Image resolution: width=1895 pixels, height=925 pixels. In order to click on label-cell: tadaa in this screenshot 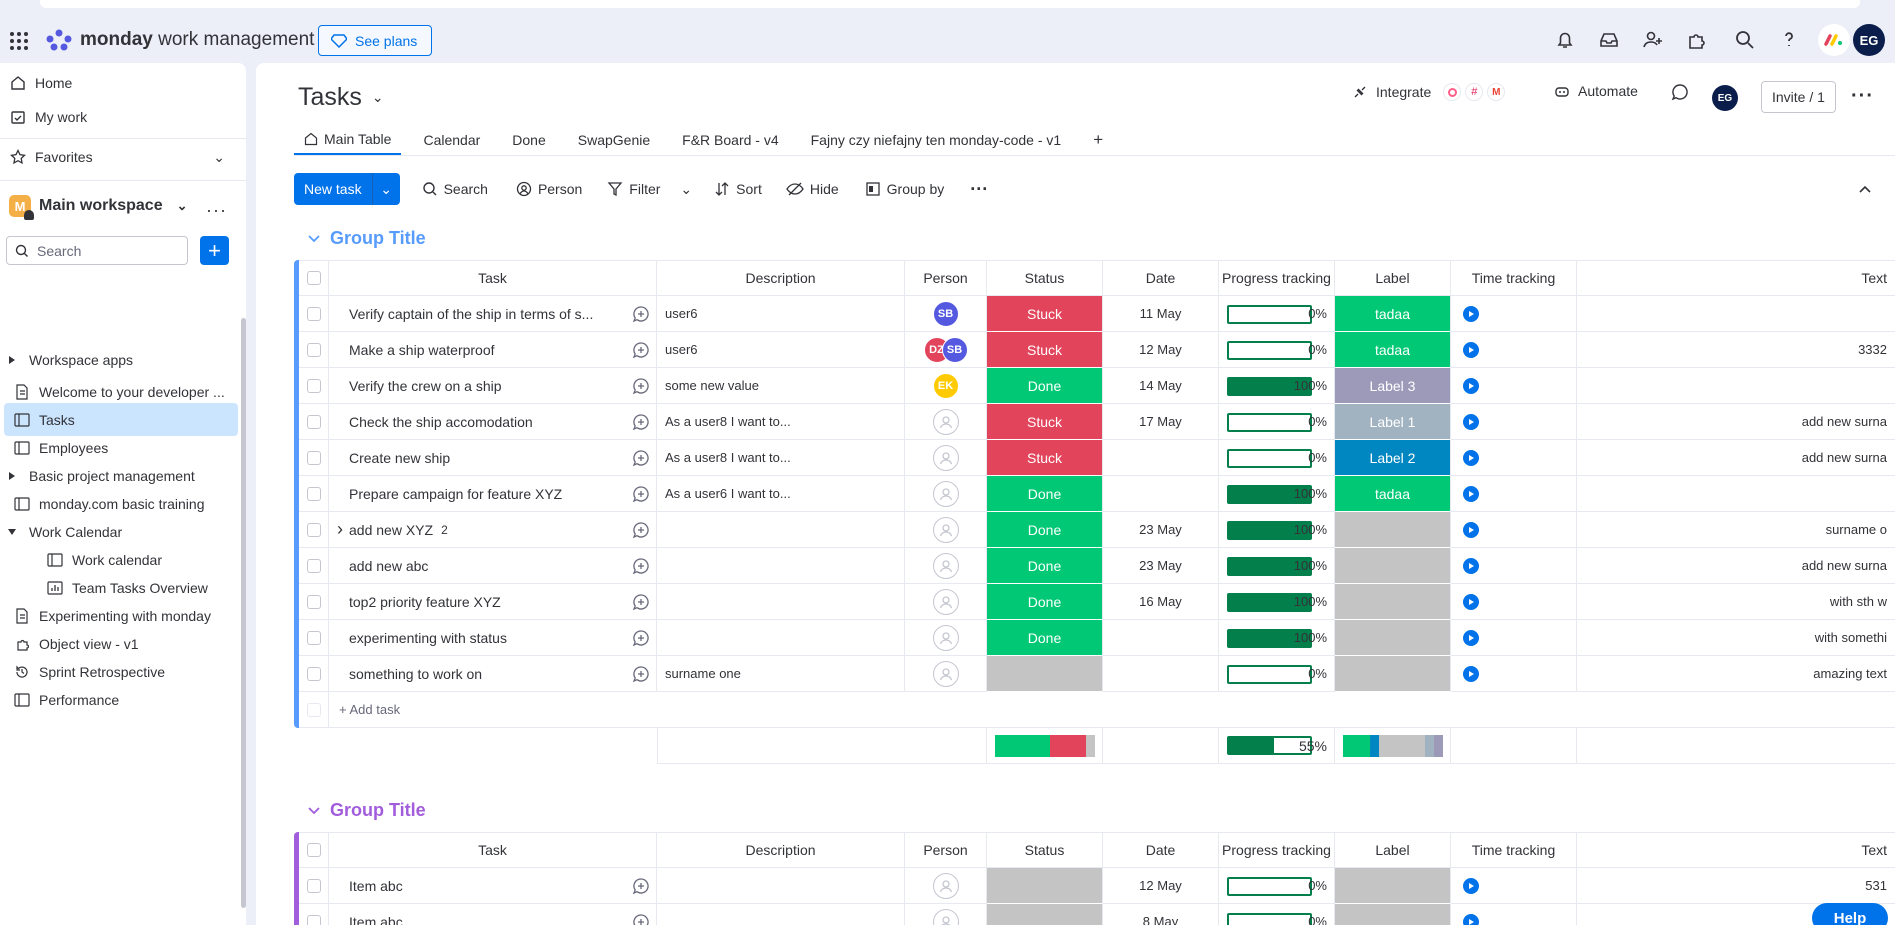, I will do `click(1393, 350)`.